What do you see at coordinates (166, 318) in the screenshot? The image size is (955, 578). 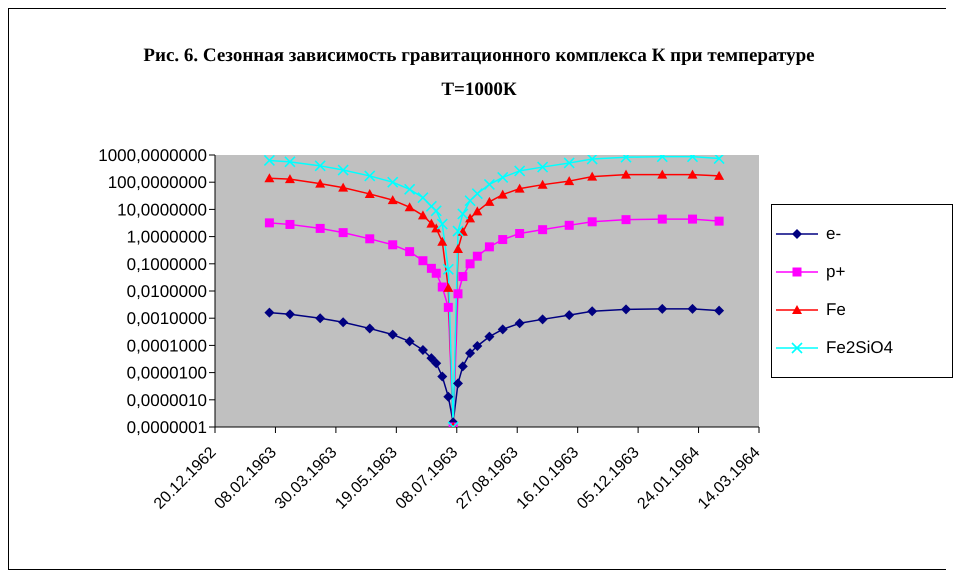 I see `y-tick-label: 0,0010000` at bounding box center [166, 318].